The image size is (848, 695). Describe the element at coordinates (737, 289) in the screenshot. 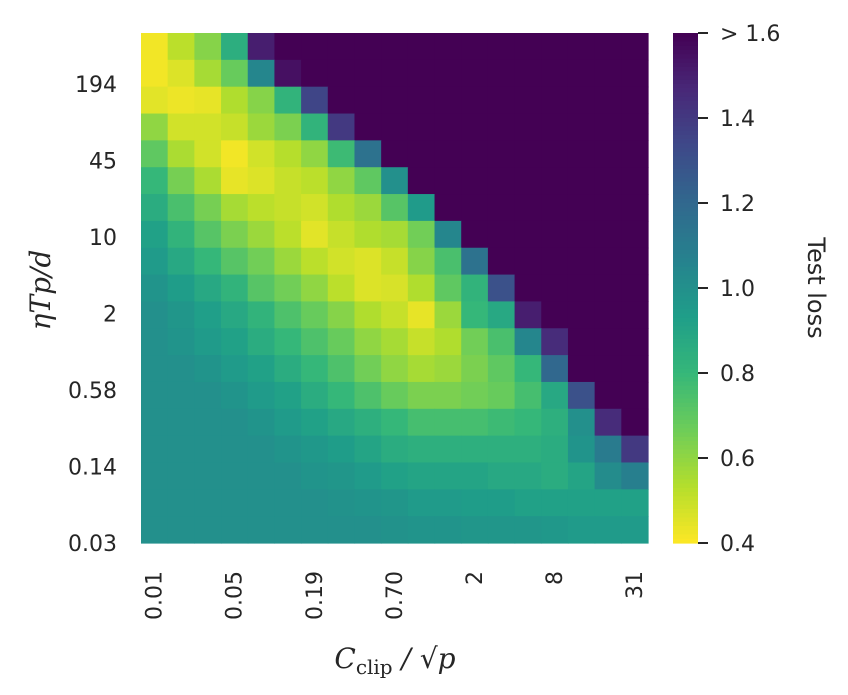

I see `colorbar-tick-label: 1.0` at that location.